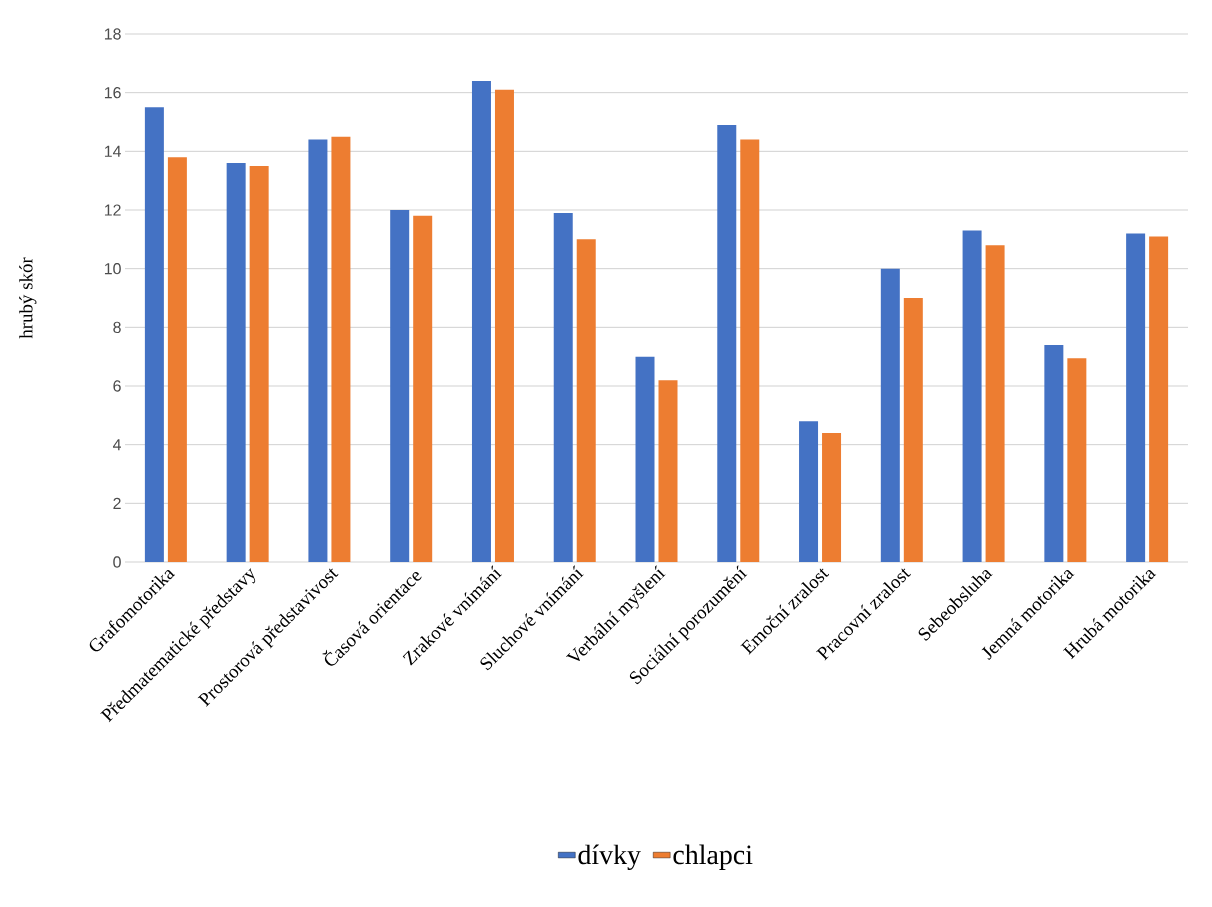 The image size is (1212, 907). What do you see at coordinates (112, 210) in the screenshot?
I see `y-tick-label: 12` at bounding box center [112, 210].